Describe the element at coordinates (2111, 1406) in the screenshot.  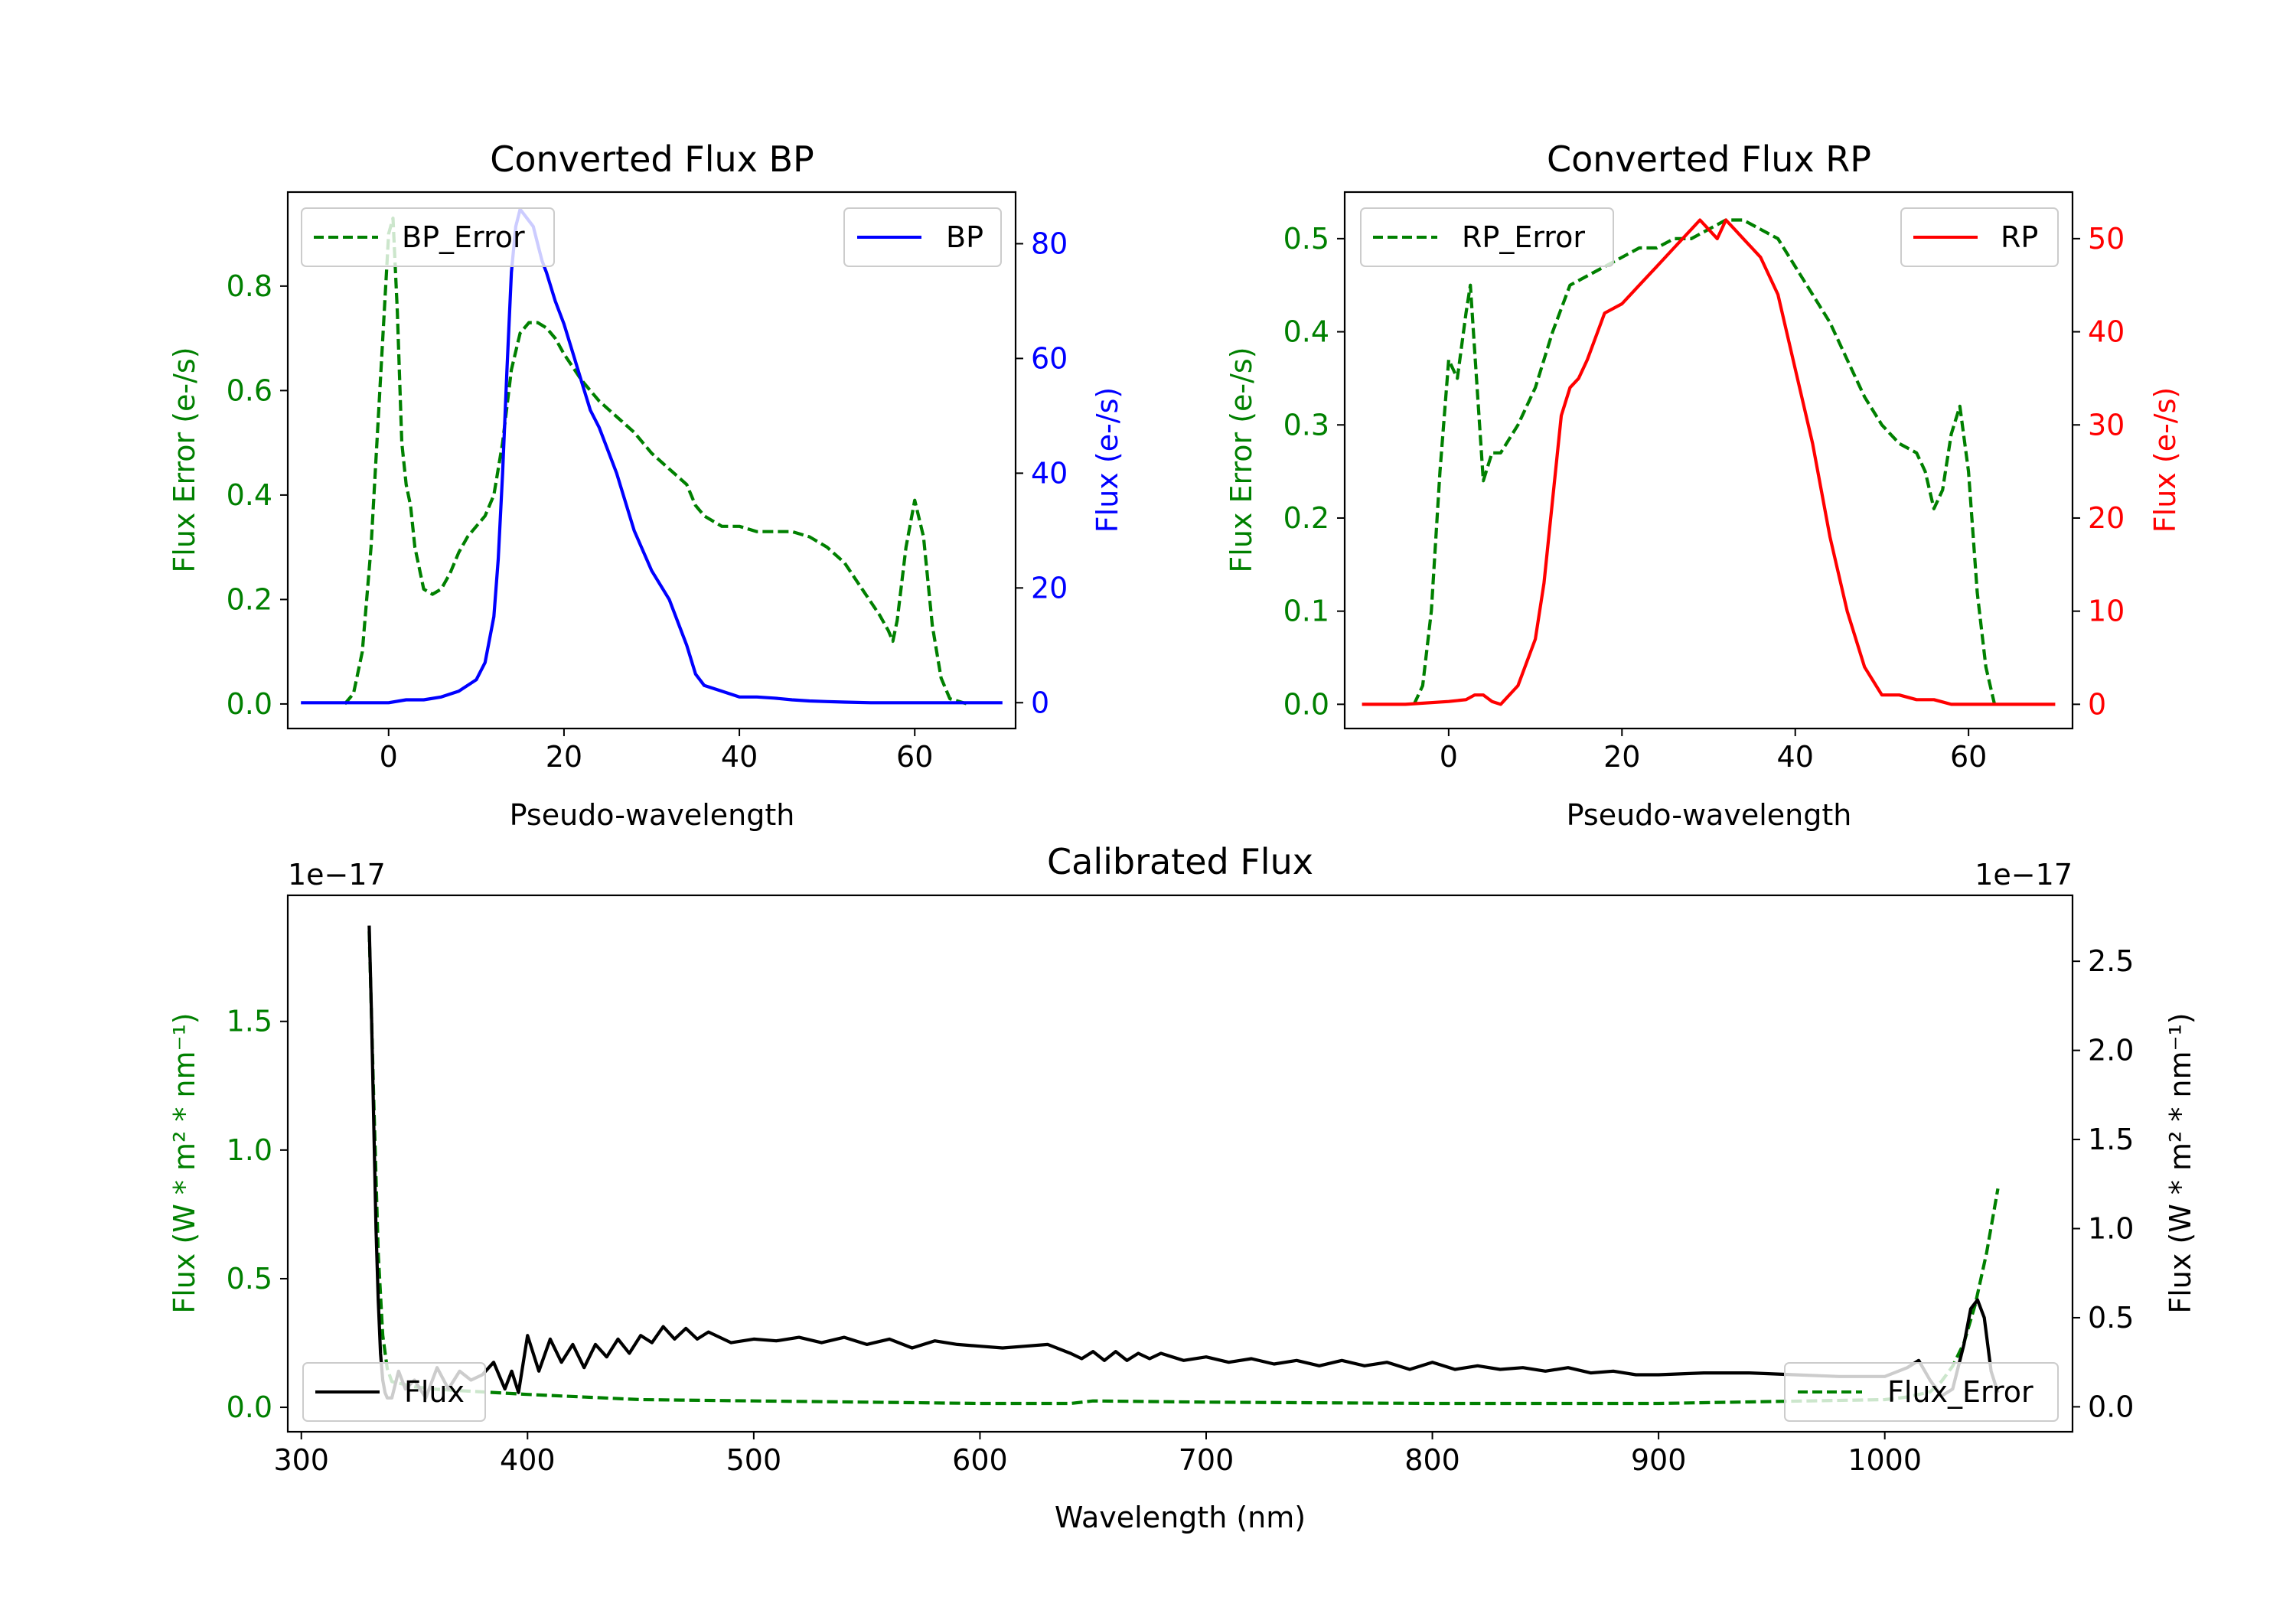
I see `y-tick-label-right: 0.0` at that location.